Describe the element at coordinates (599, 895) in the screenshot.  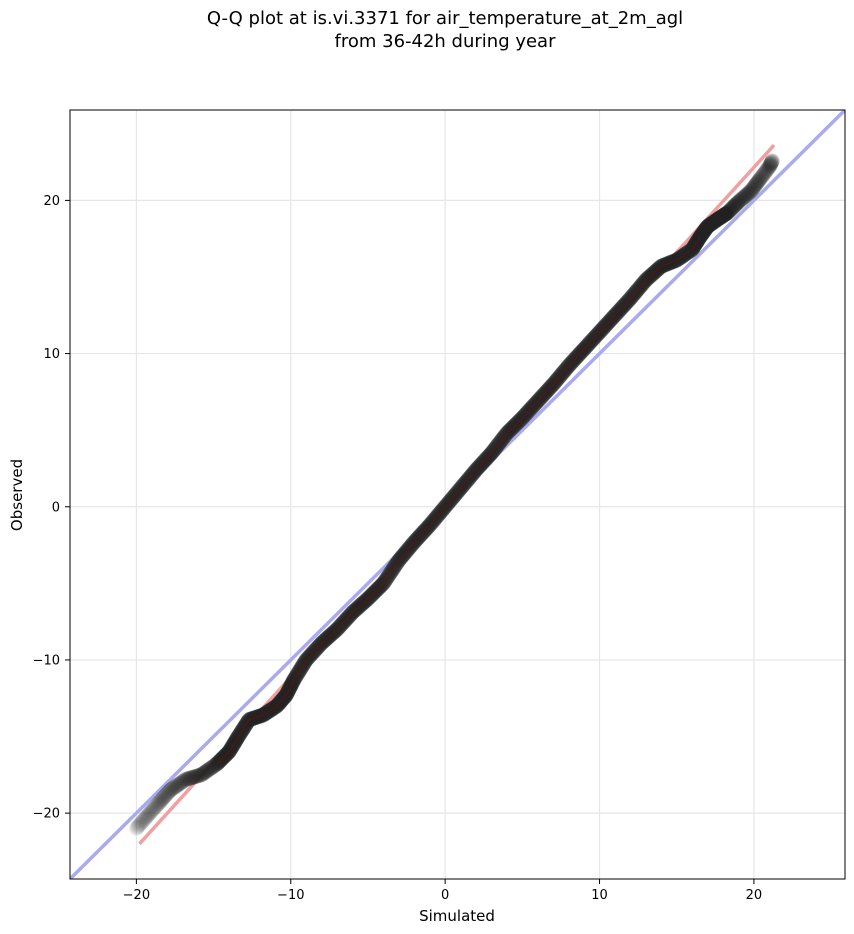
I see `x-tick-label: 10` at that location.